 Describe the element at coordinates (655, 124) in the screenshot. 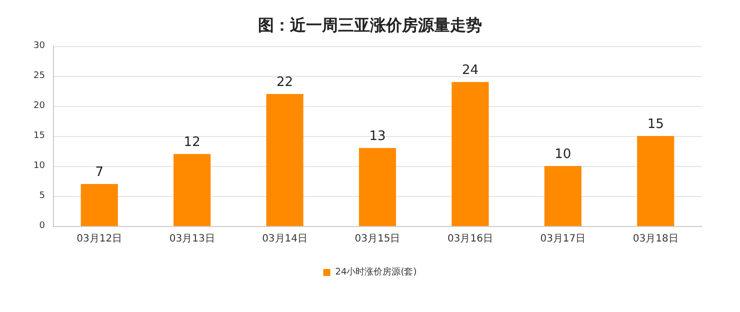

I see `data-label: 15` at that location.